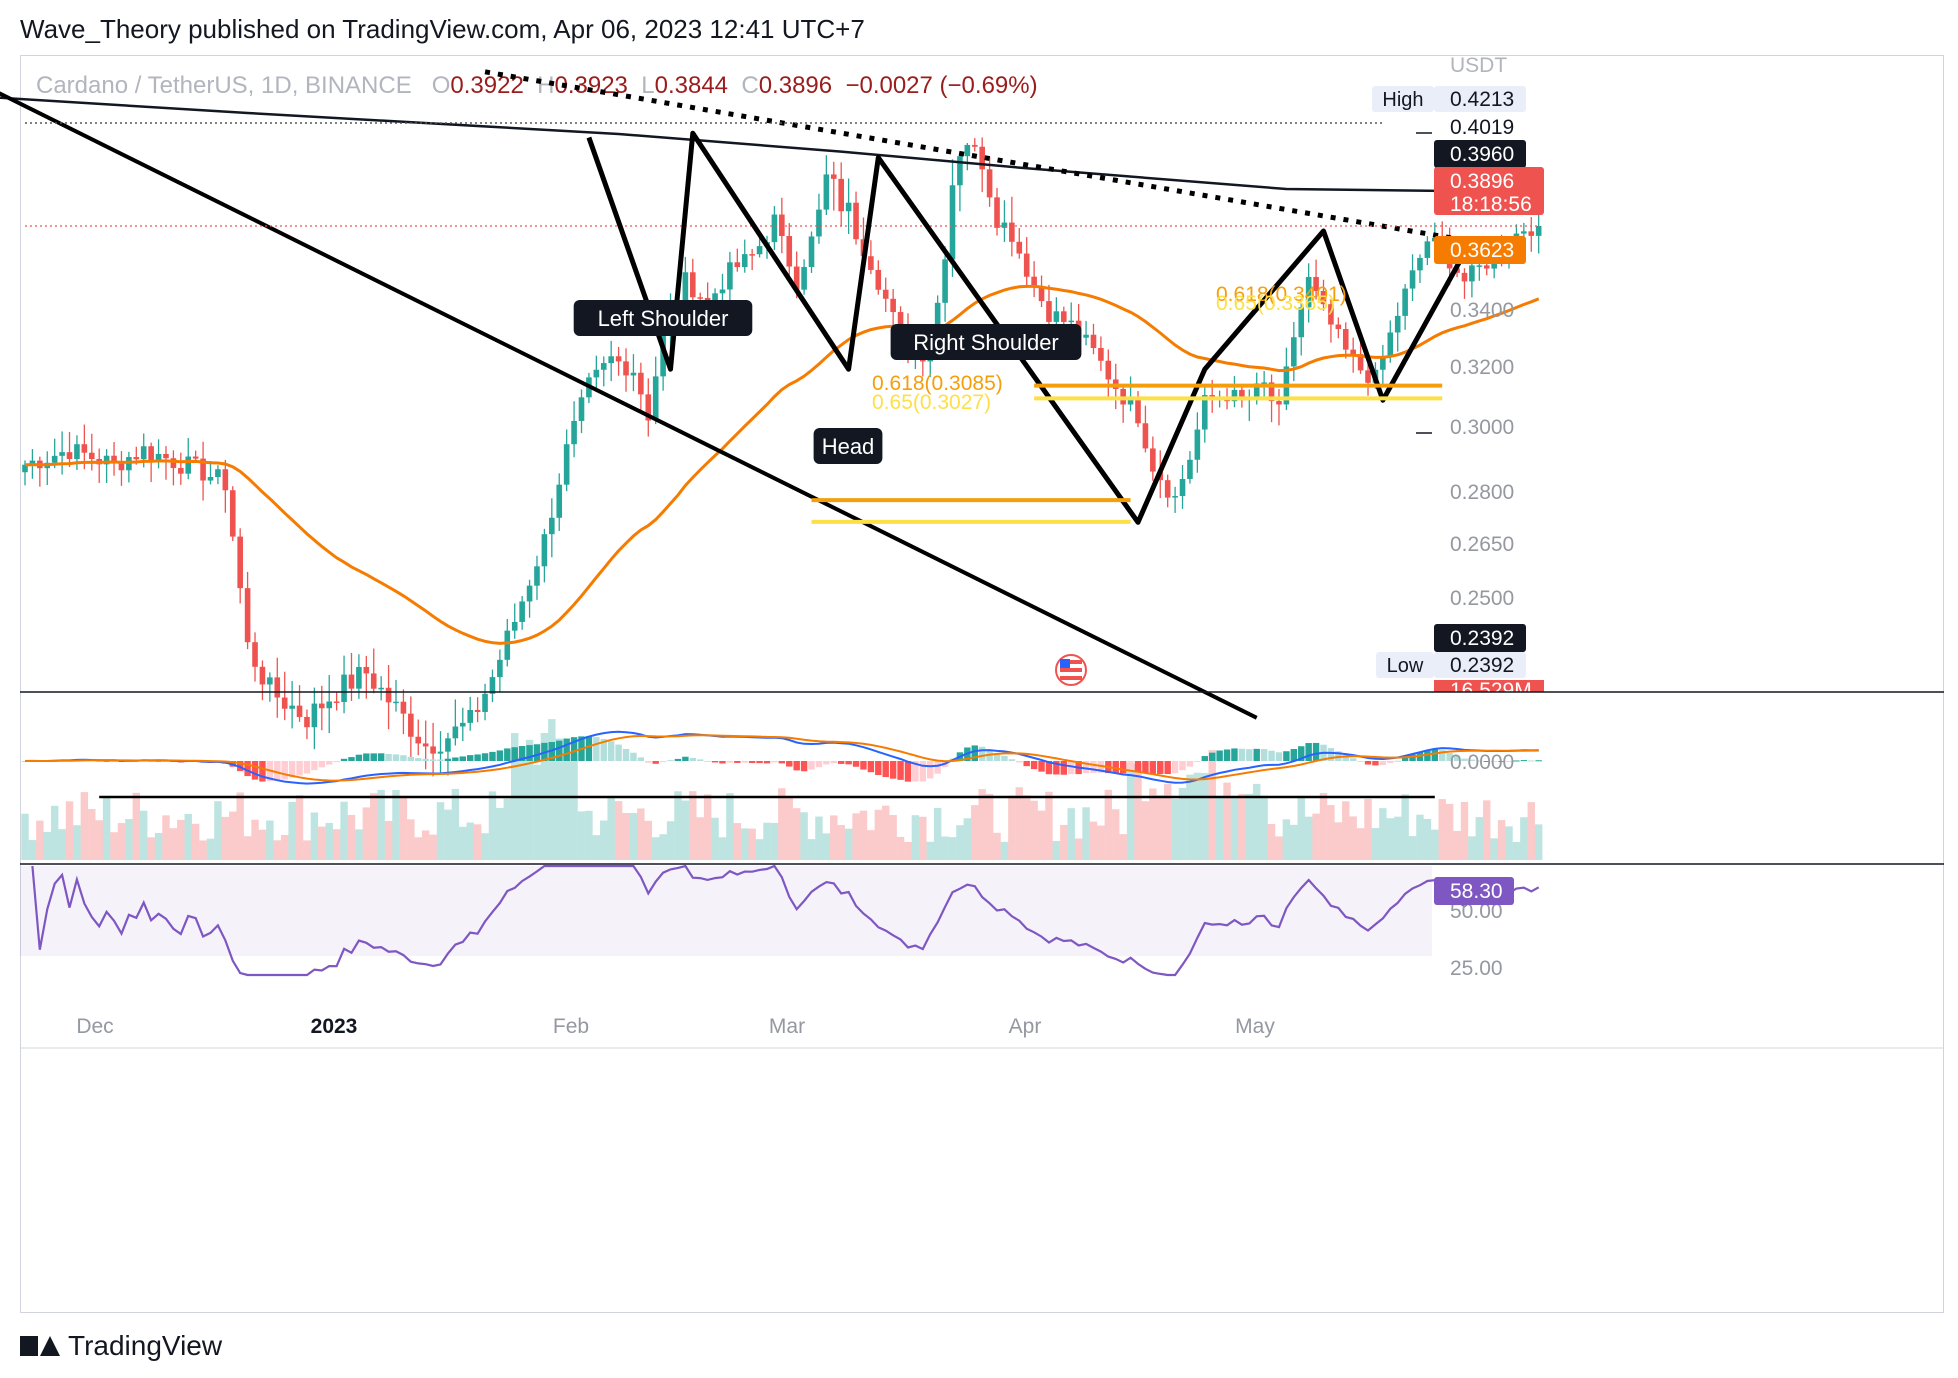  What do you see at coordinates (648, 85) in the screenshot?
I see `low-label-text: L` at bounding box center [648, 85].